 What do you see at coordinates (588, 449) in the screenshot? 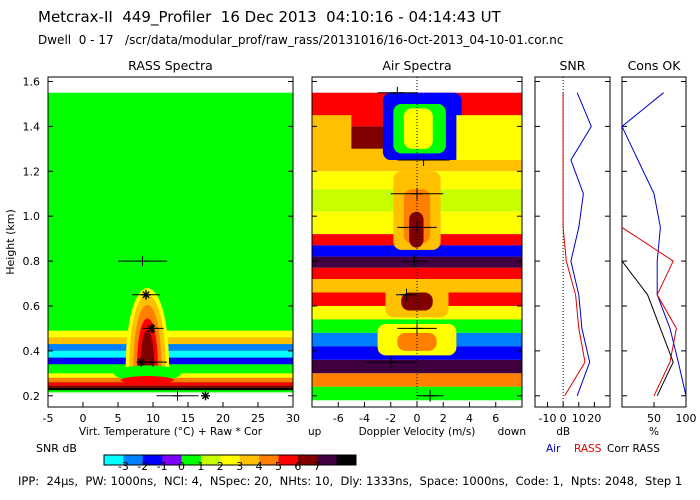
I see `legend-rass: RASS` at bounding box center [588, 449].